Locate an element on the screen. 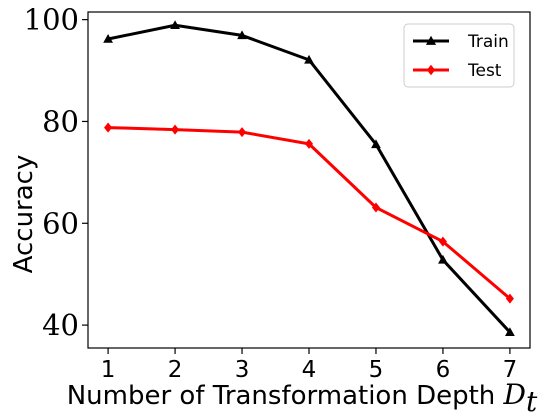 The image size is (540, 420). x-tick-label: 5 is located at coordinates (376, 370).